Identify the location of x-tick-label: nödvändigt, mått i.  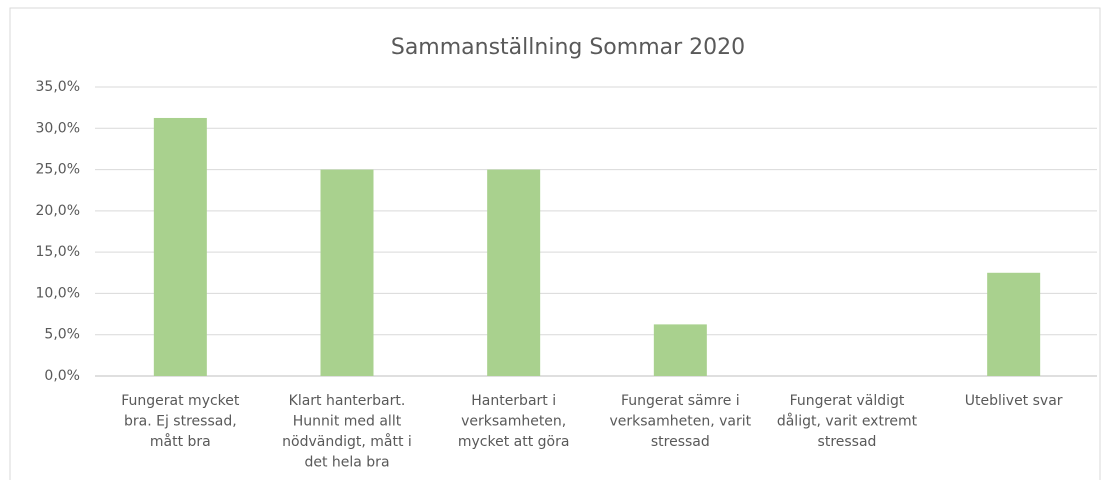
(347, 441).